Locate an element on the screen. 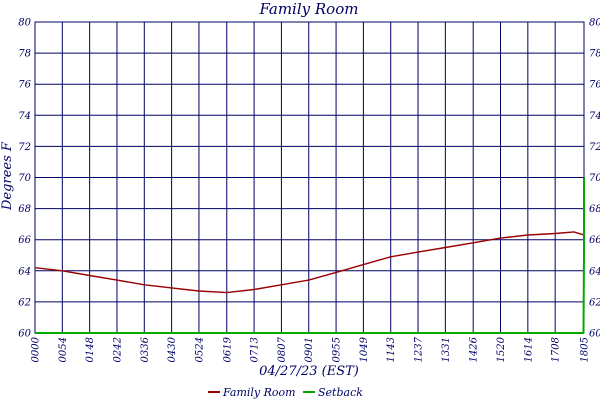 Image resolution: width=600 pixels, height=400 pixels. x-tick-label: 1331 is located at coordinates (446, 349).